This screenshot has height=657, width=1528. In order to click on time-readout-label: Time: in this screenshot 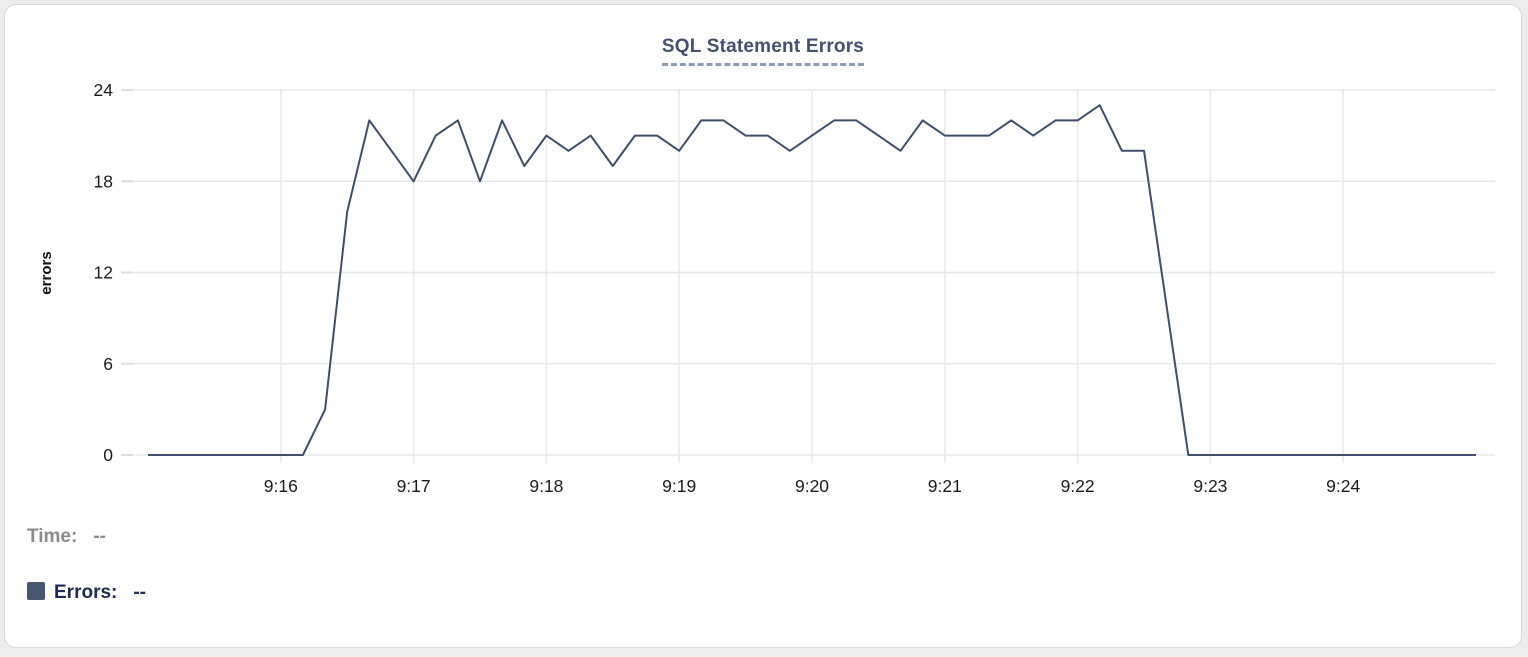, I will do `click(52, 536)`.